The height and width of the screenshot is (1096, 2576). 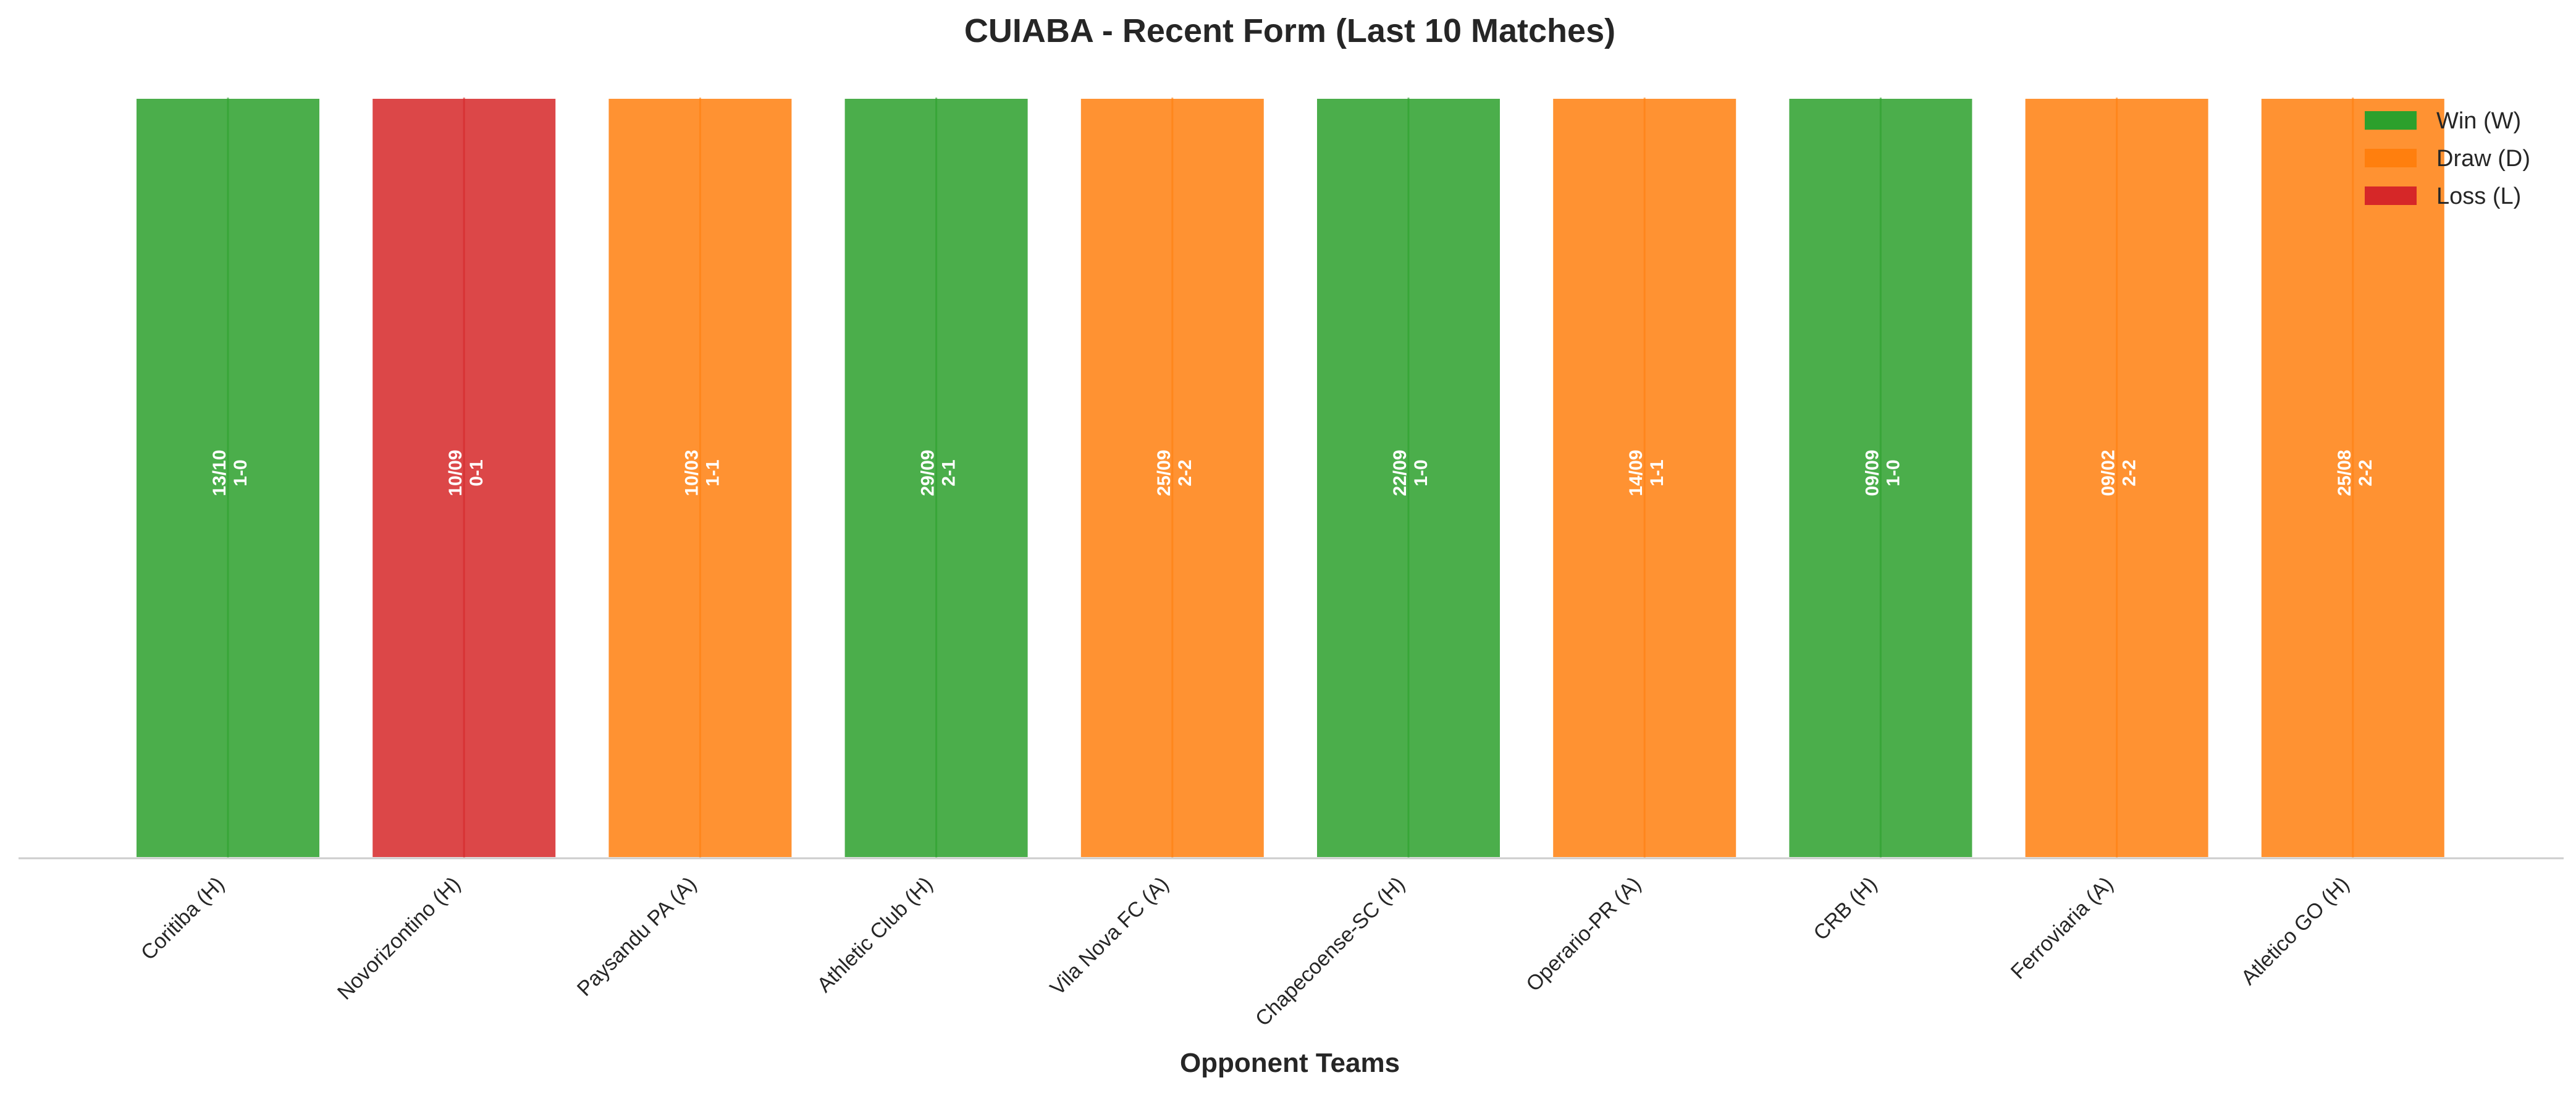 I want to click on bar-data-label: 09/022-2, so click(x=2119, y=473).